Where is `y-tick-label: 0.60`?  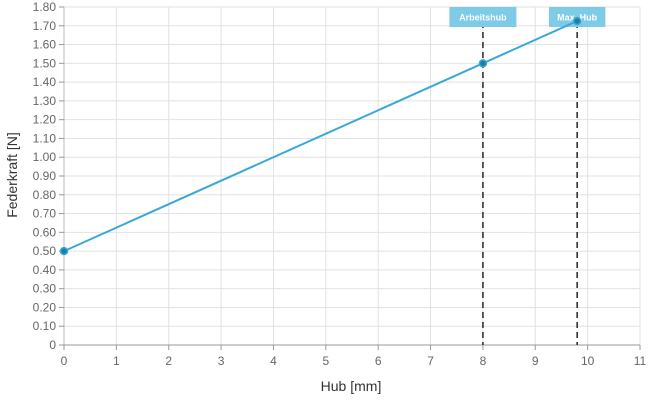
y-tick-label: 0.60 is located at coordinates (45, 232).